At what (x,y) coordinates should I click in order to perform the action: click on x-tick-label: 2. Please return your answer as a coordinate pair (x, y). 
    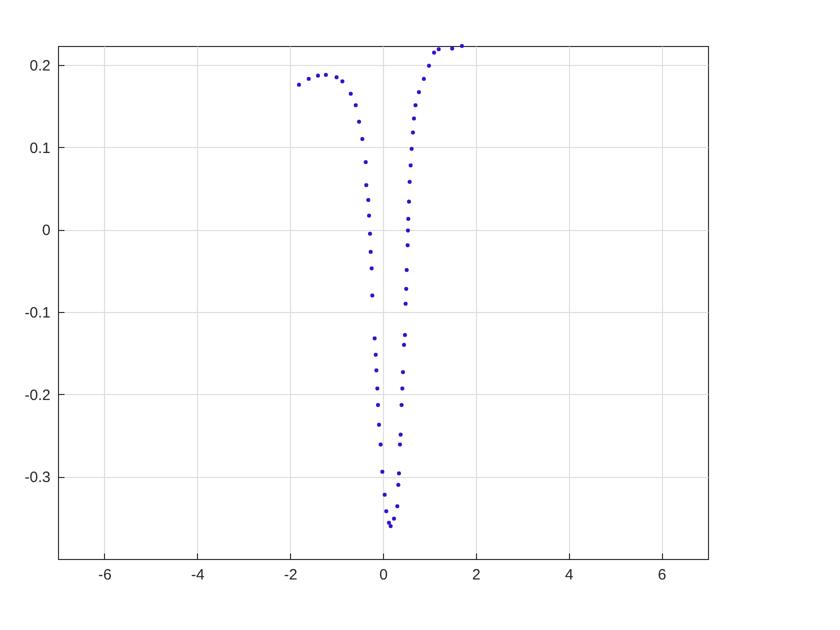
    Looking at the image, I should click on (476, 575).